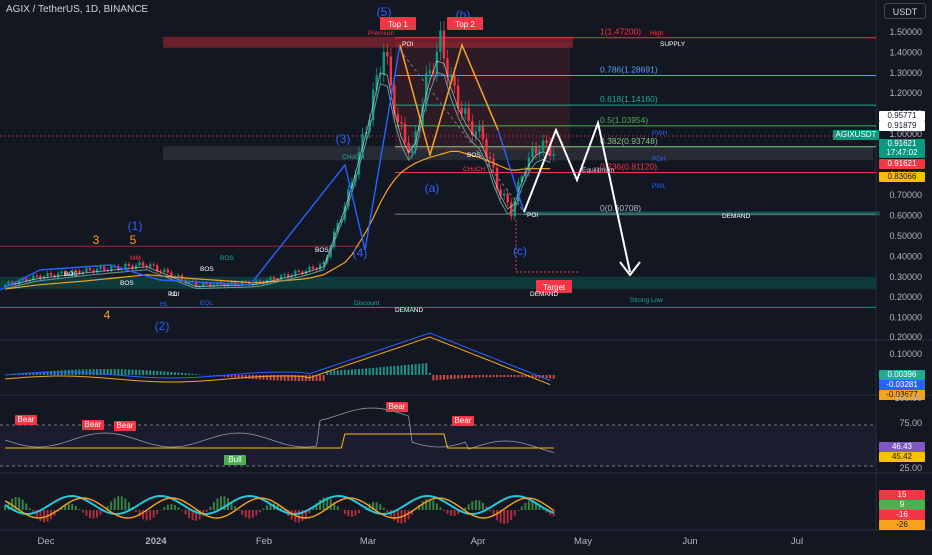  I want to click on oscillator-value-tag: 15, so click(902, 494).